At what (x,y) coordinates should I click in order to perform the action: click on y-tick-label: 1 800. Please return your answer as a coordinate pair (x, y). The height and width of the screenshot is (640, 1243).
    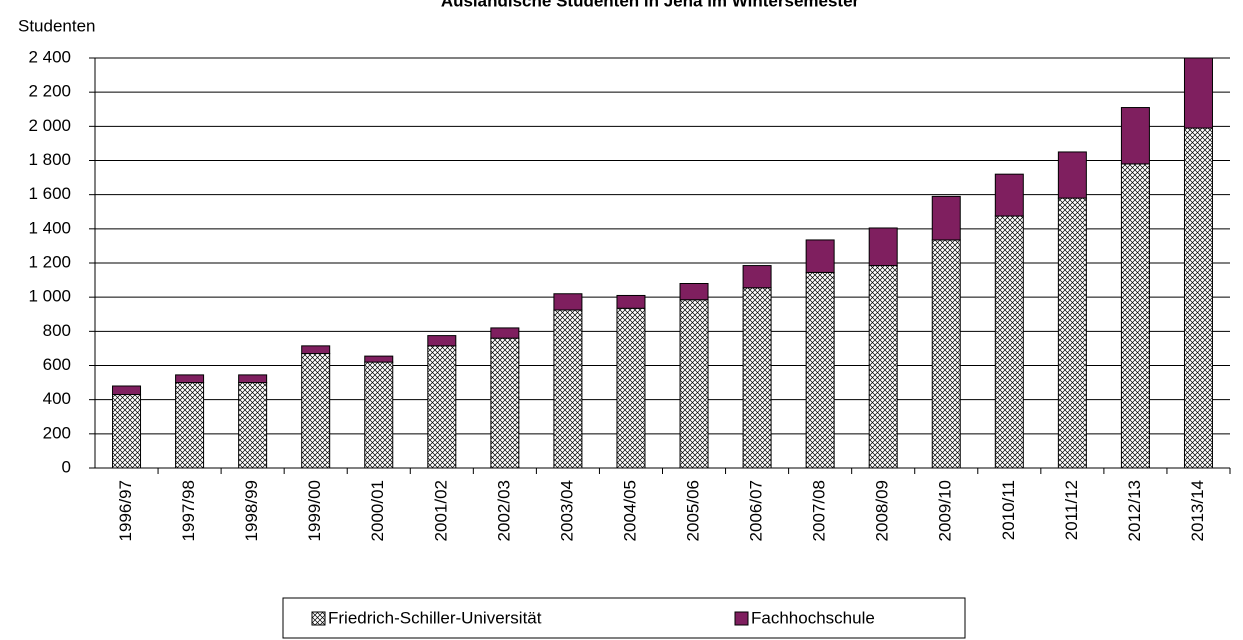
    Looking at the image, I should click on (49, 159).